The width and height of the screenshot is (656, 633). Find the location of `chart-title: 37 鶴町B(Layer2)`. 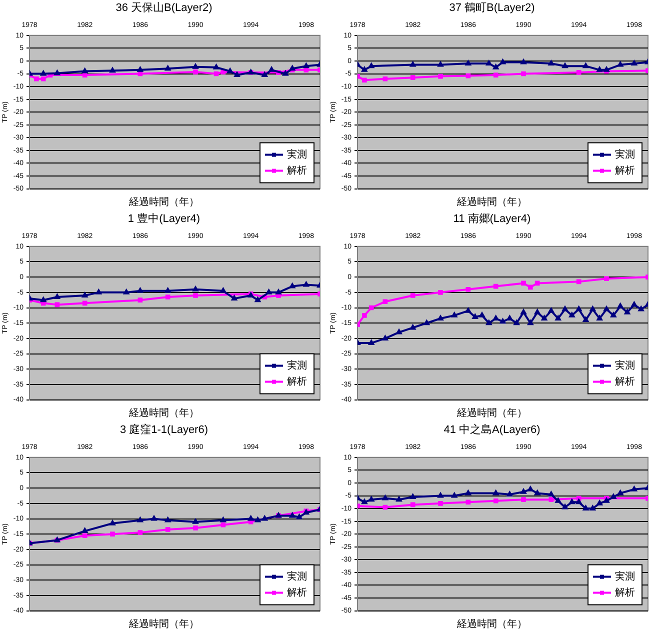

chart-title: 37 鶴町B(Layer2) is located at coordinates (492, 8).